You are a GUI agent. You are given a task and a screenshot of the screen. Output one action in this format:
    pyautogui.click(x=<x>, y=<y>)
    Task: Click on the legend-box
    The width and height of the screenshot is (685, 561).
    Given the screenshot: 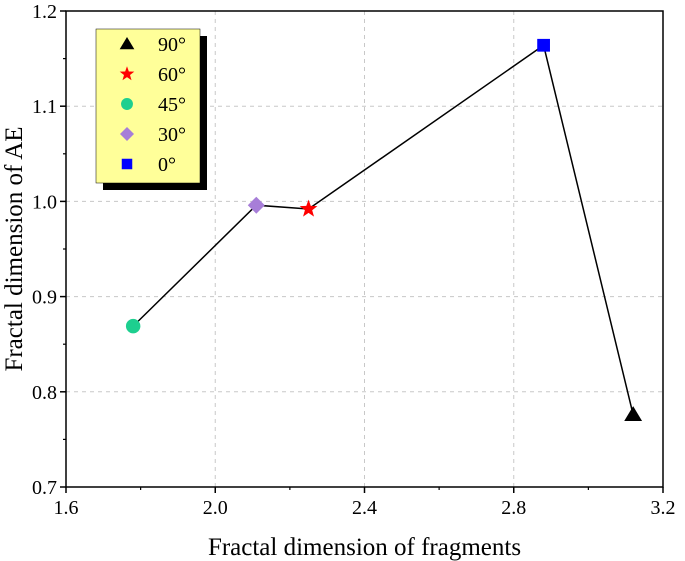 What is the action you would take?
    pyautogui.click(x=148, y=106)
    